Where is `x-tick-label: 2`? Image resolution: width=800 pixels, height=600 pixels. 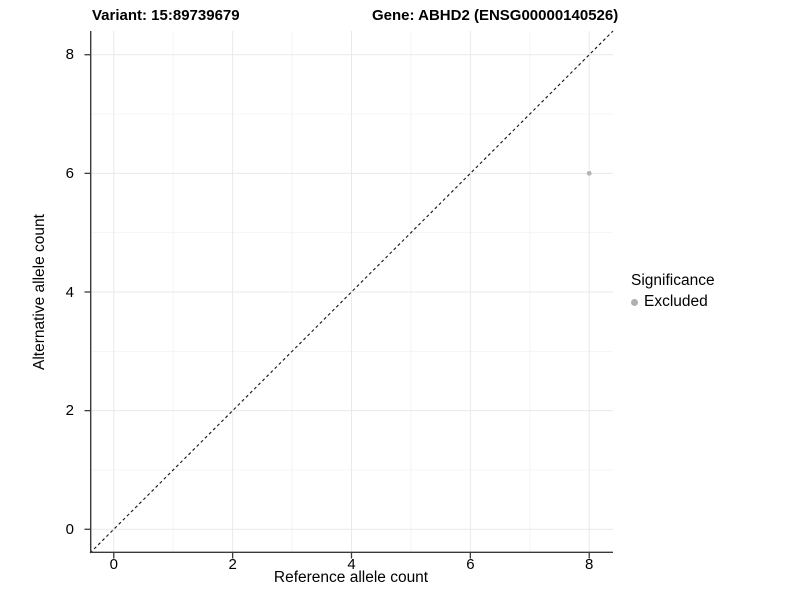 x-tick-label: 2 is located at coordinates (232, 564).